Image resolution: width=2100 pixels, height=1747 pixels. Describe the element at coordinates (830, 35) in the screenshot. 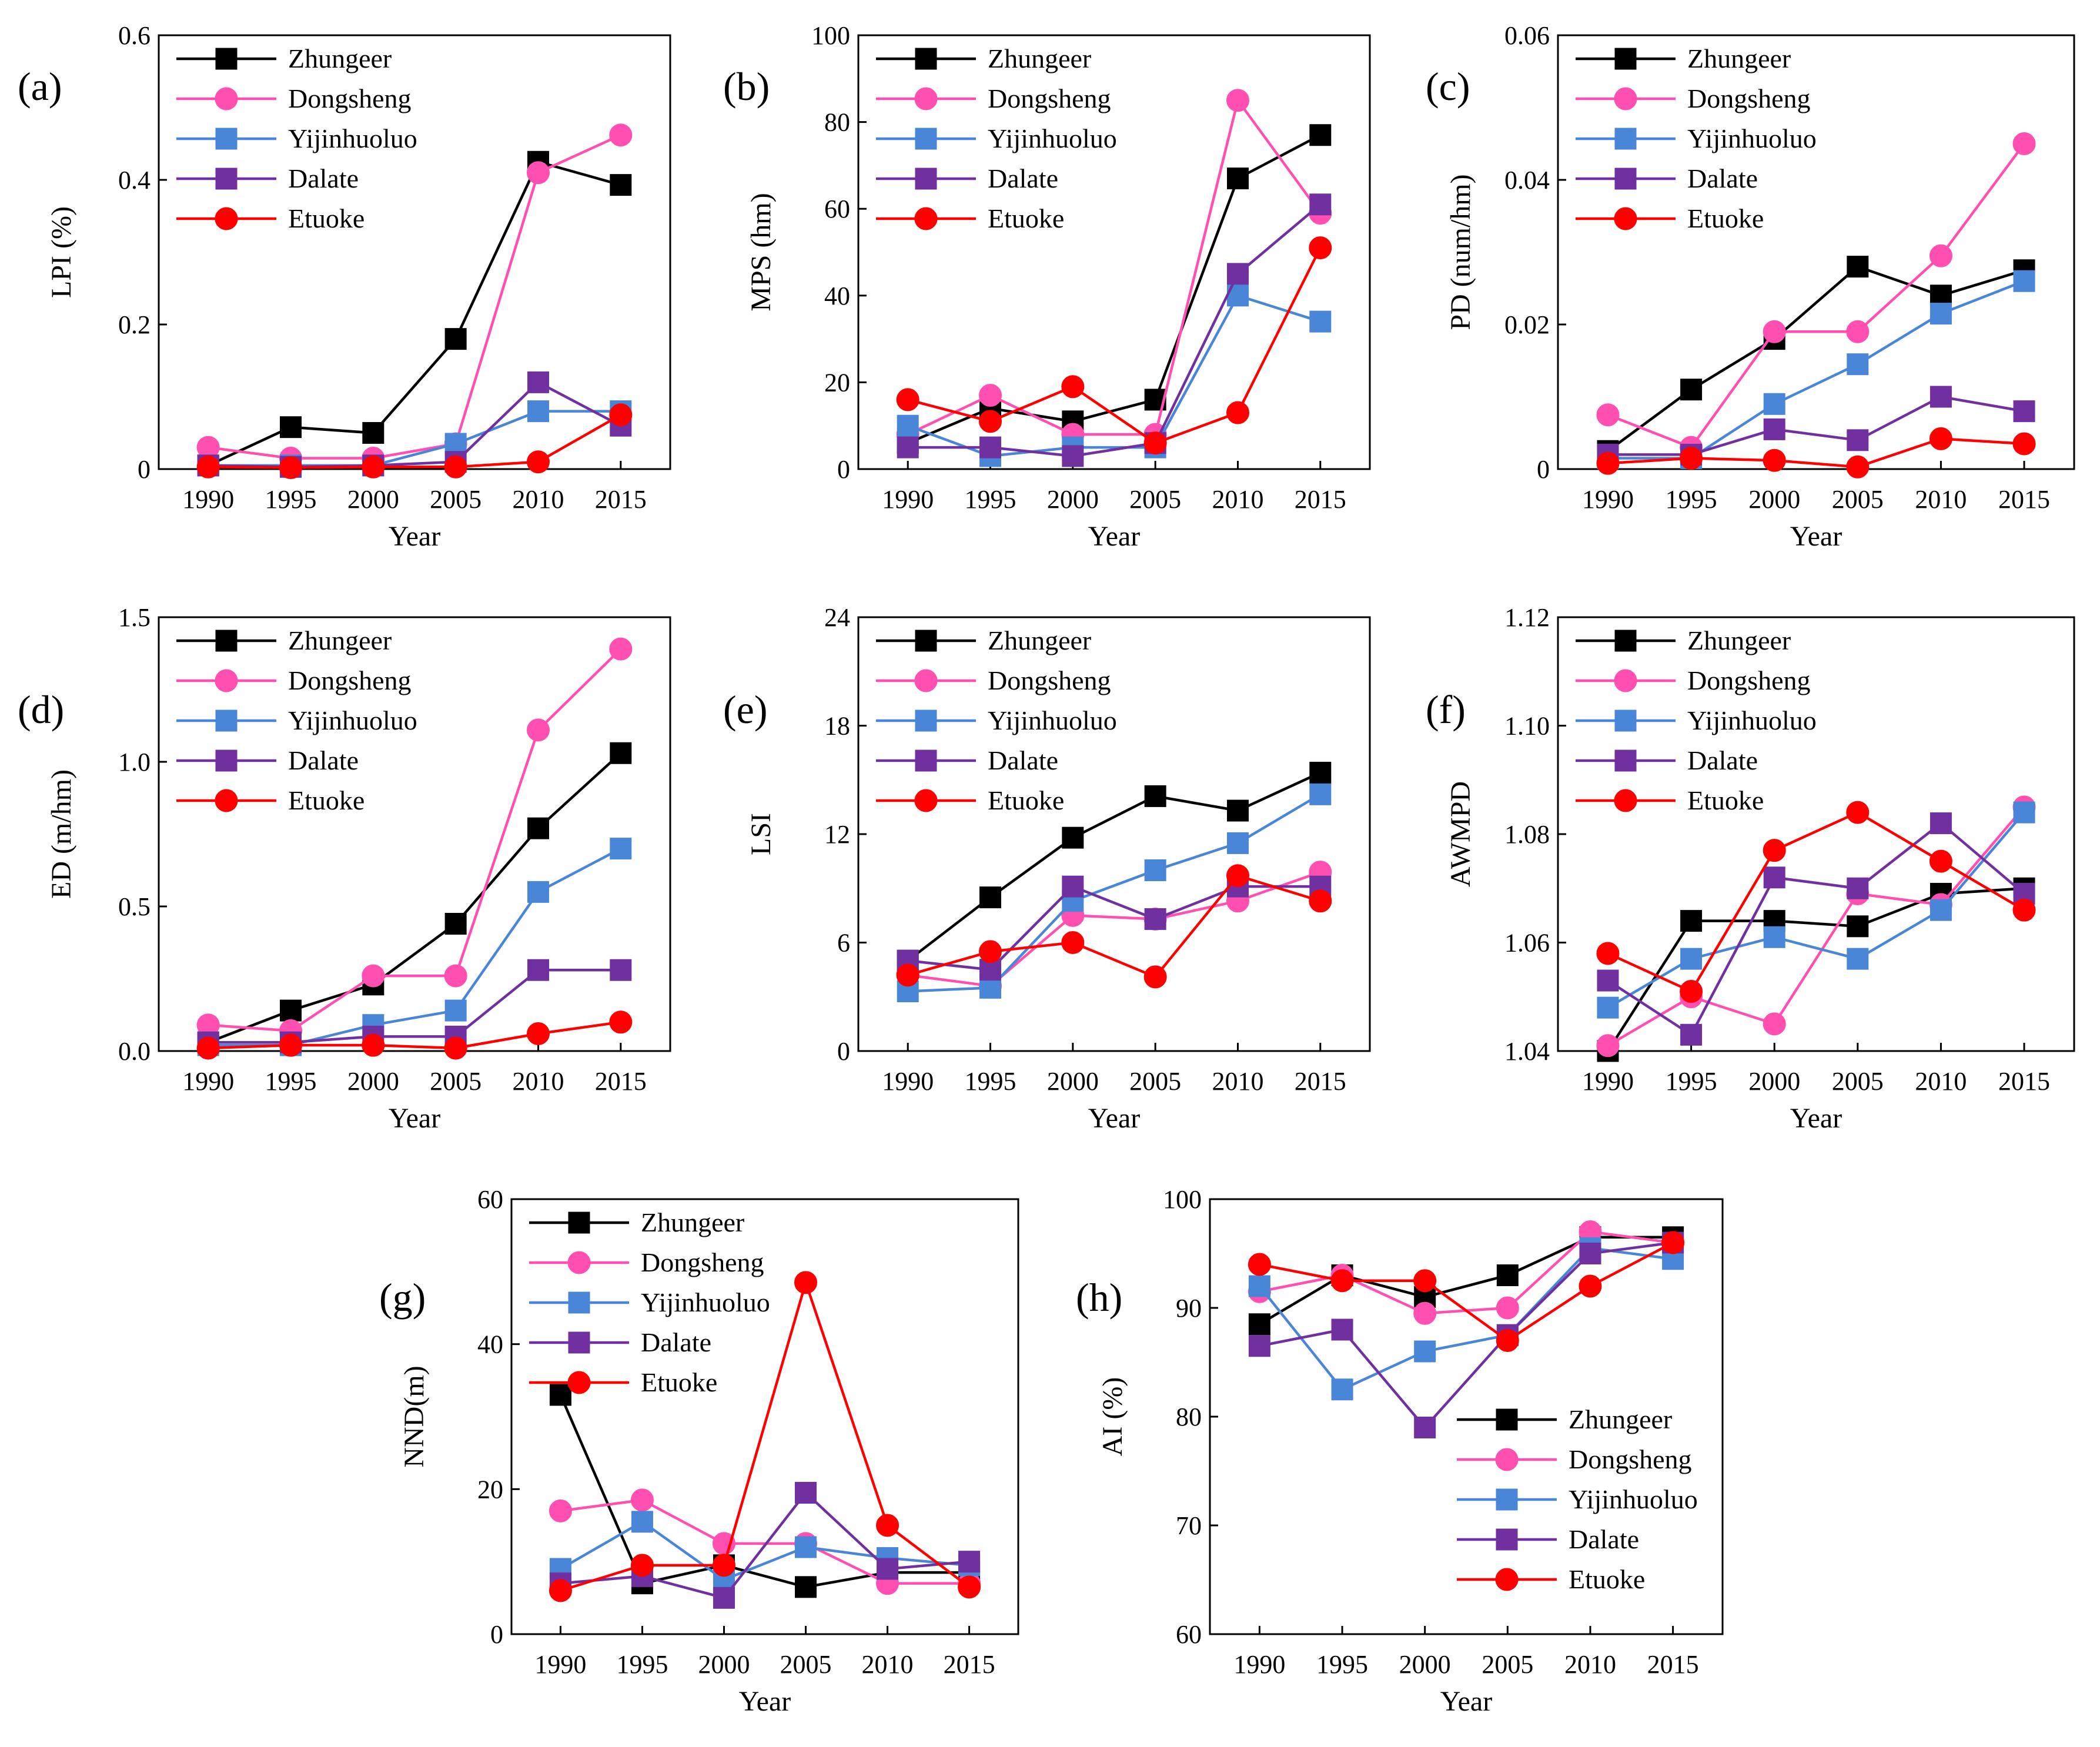

I see `y-tick-label: 100` at that location.